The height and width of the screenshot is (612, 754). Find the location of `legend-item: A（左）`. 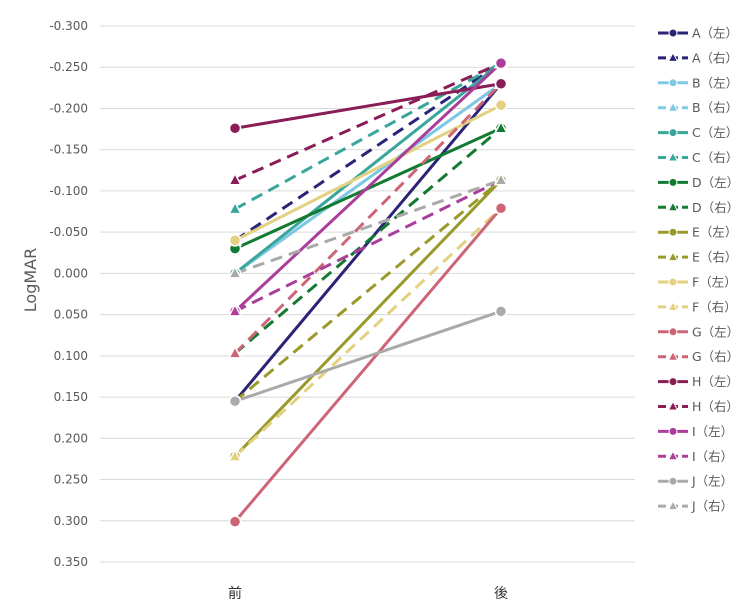

legend-item: A（左） is located at coordinates (698, 33).